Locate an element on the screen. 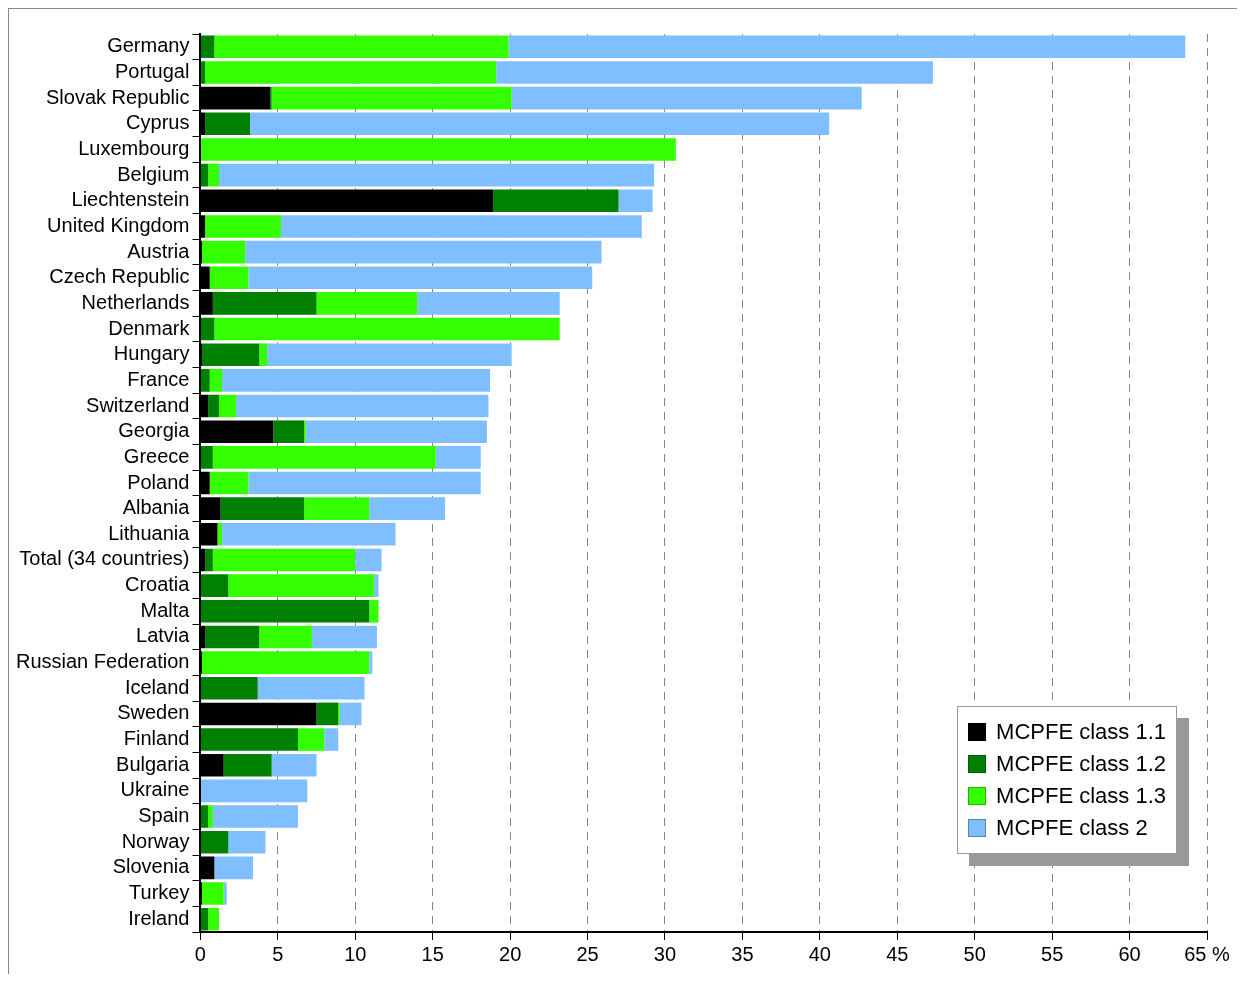  x-tick-label: 50 is located at coordinates (974, 953).